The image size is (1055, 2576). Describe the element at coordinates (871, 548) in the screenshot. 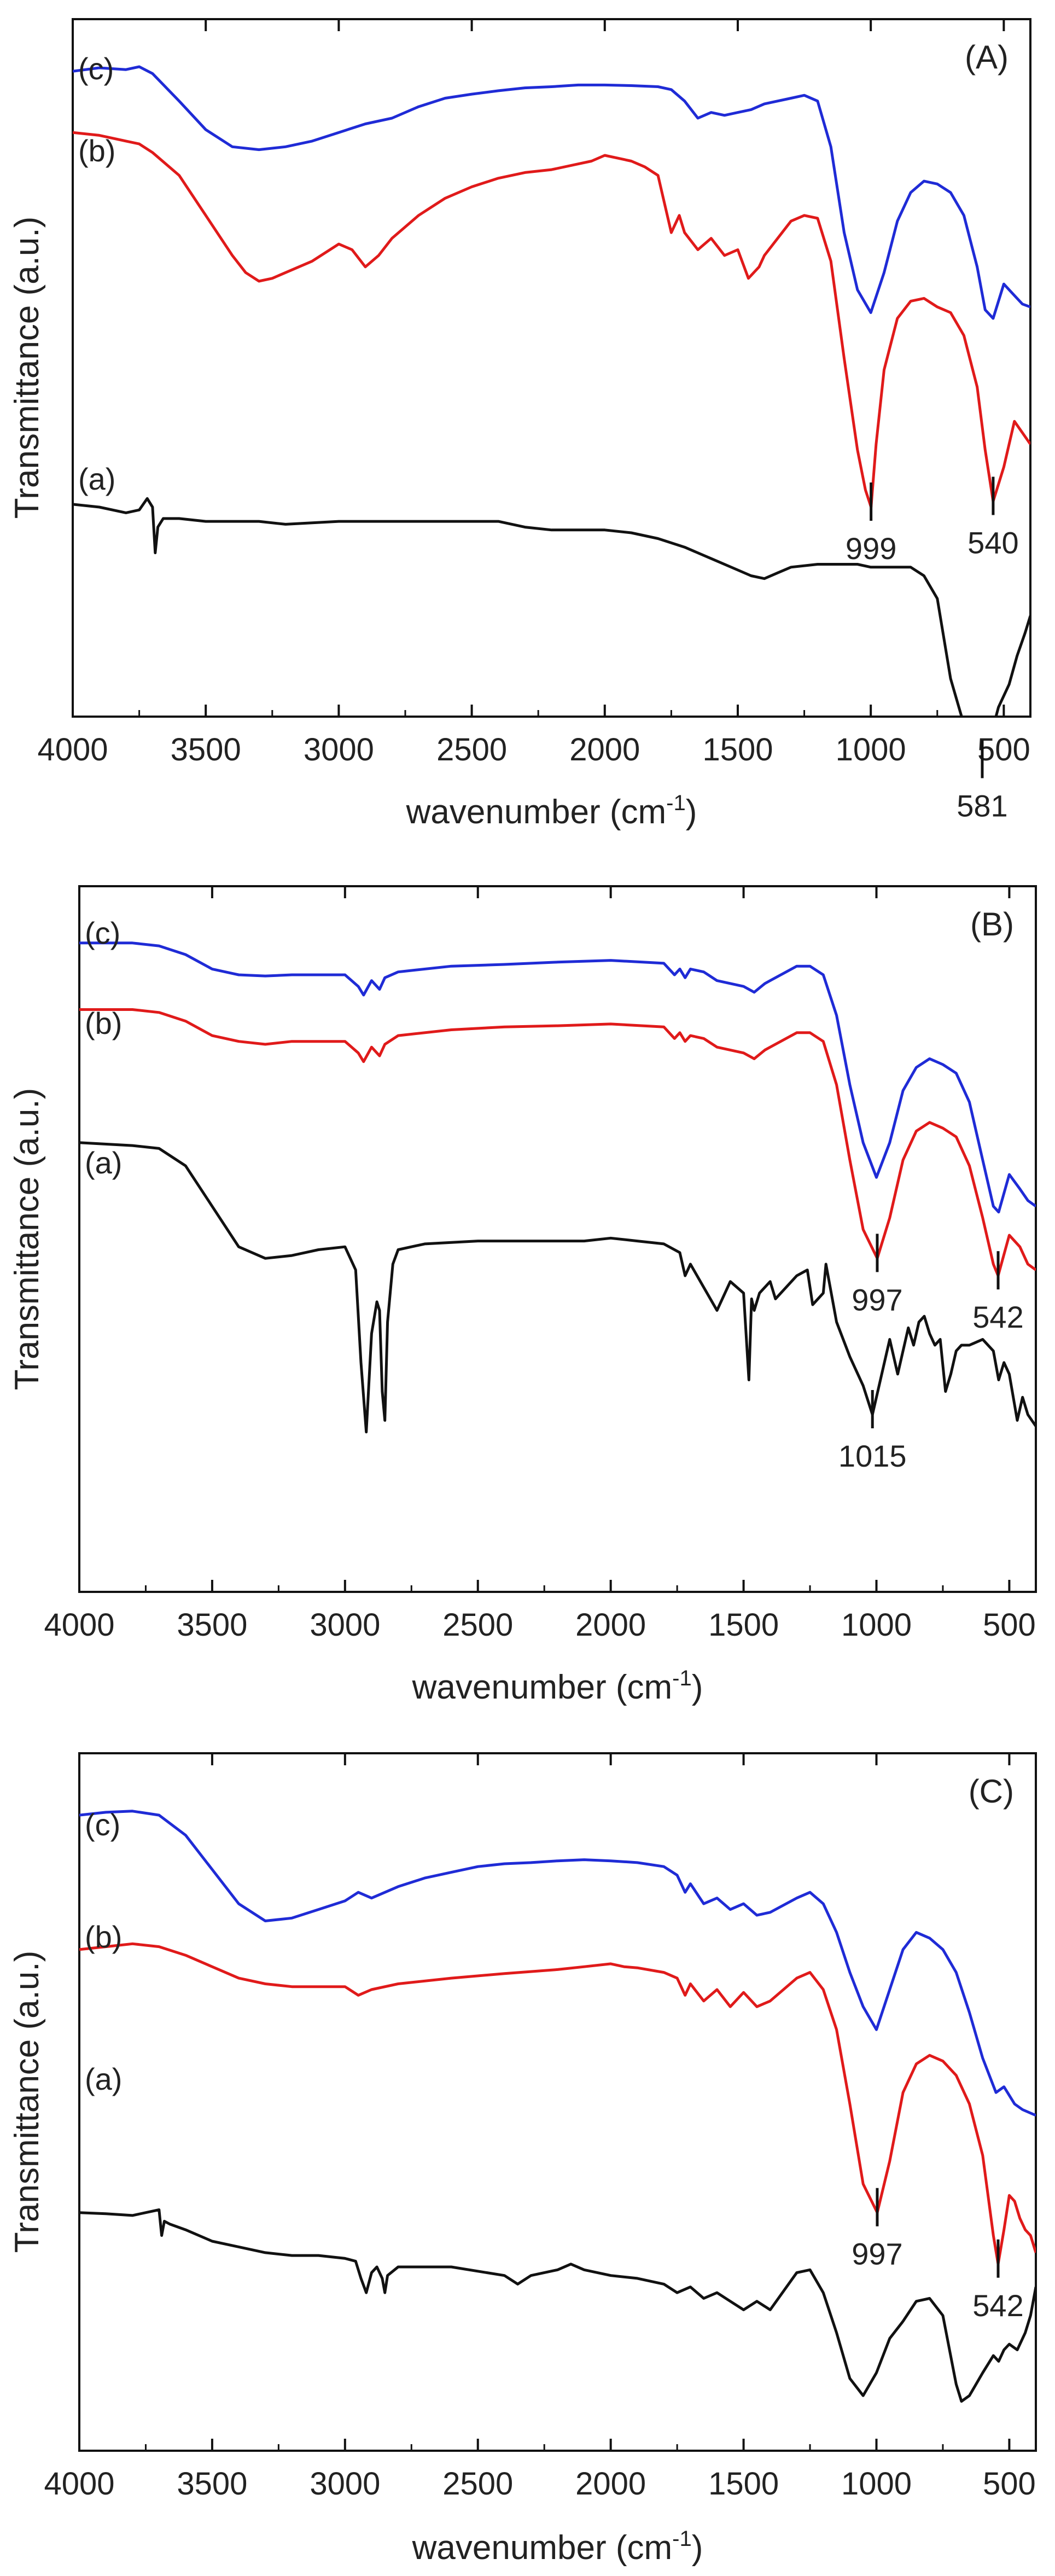

I see `peak-label-999: 999` at that location.